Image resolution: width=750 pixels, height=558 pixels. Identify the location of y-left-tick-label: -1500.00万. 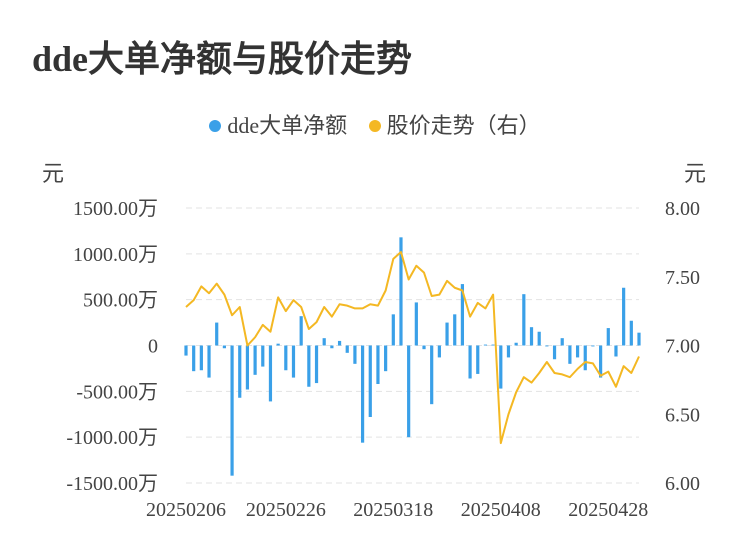
(112, 484).